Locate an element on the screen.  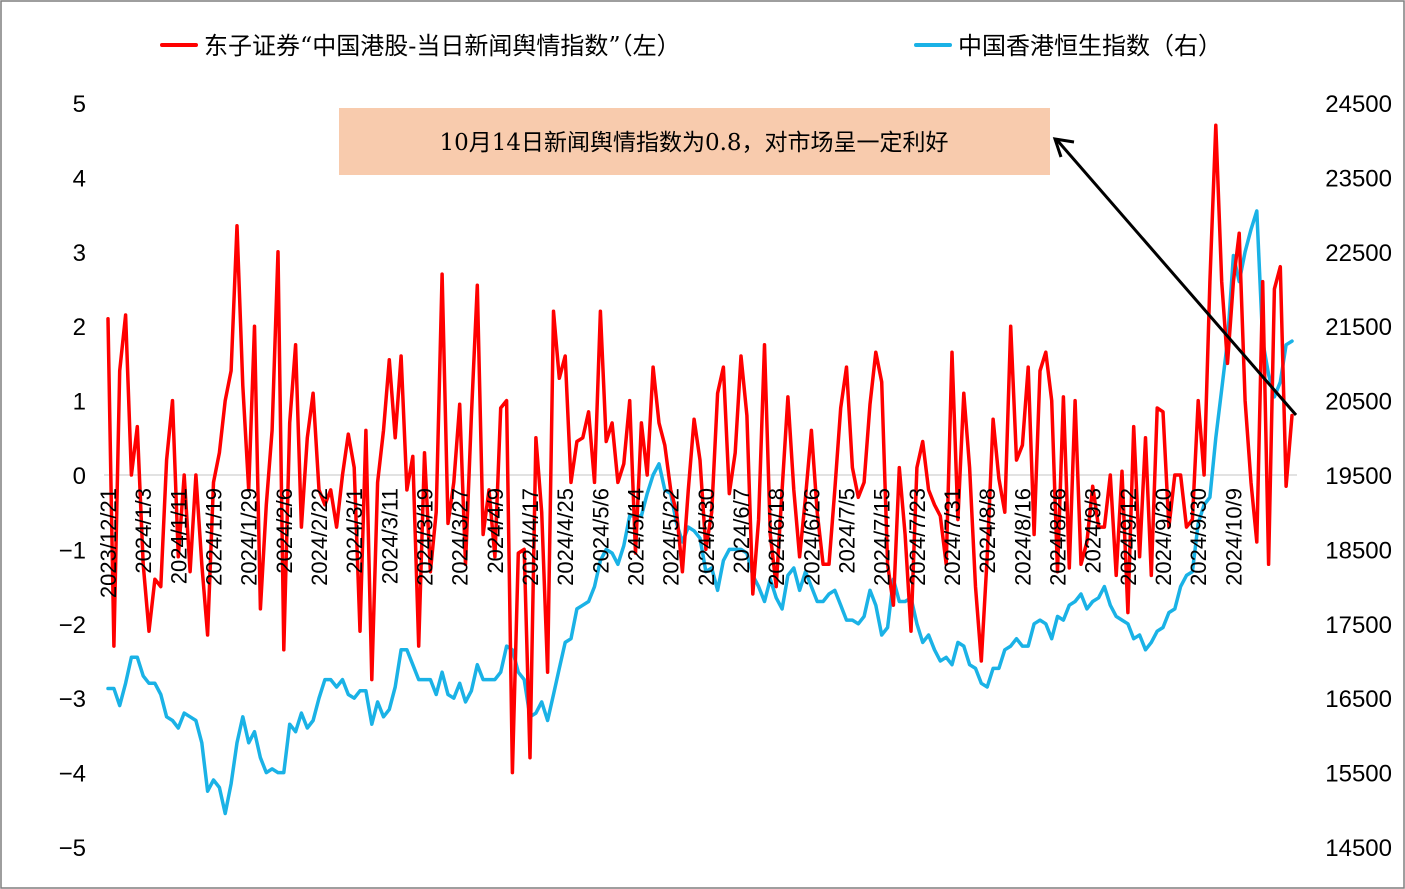
x-tick-label: 2024/2/6 is located at coordinates (284, 531).